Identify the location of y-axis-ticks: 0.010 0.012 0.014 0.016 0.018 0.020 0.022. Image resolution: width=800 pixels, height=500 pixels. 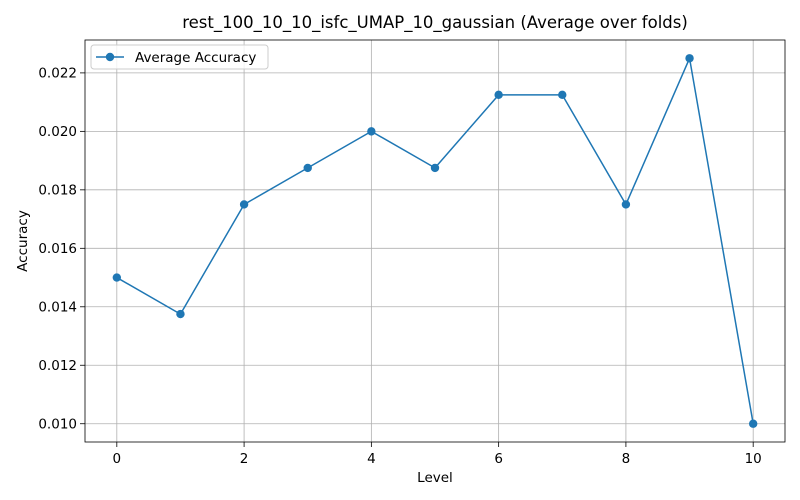
(61, 249).